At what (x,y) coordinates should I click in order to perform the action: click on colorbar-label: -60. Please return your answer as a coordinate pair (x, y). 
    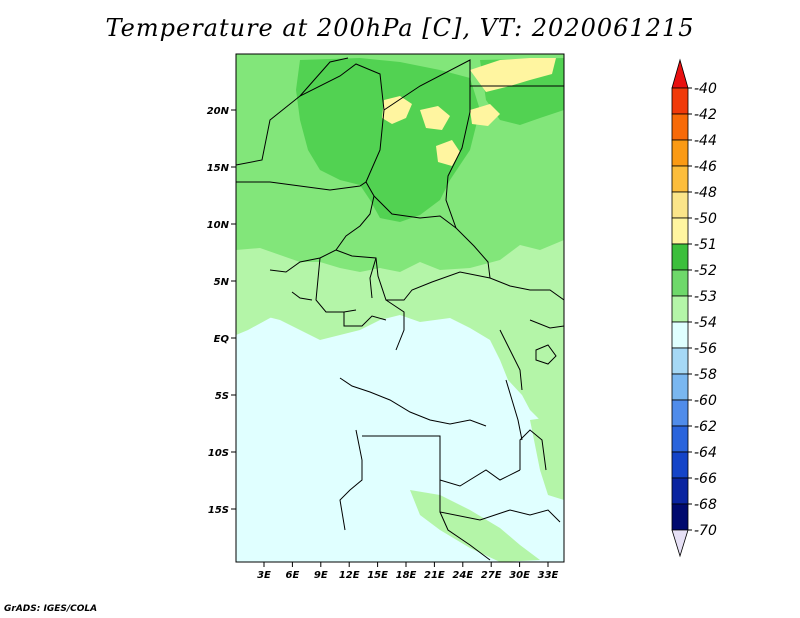
    Looking at the image, I should click on (705, 401).